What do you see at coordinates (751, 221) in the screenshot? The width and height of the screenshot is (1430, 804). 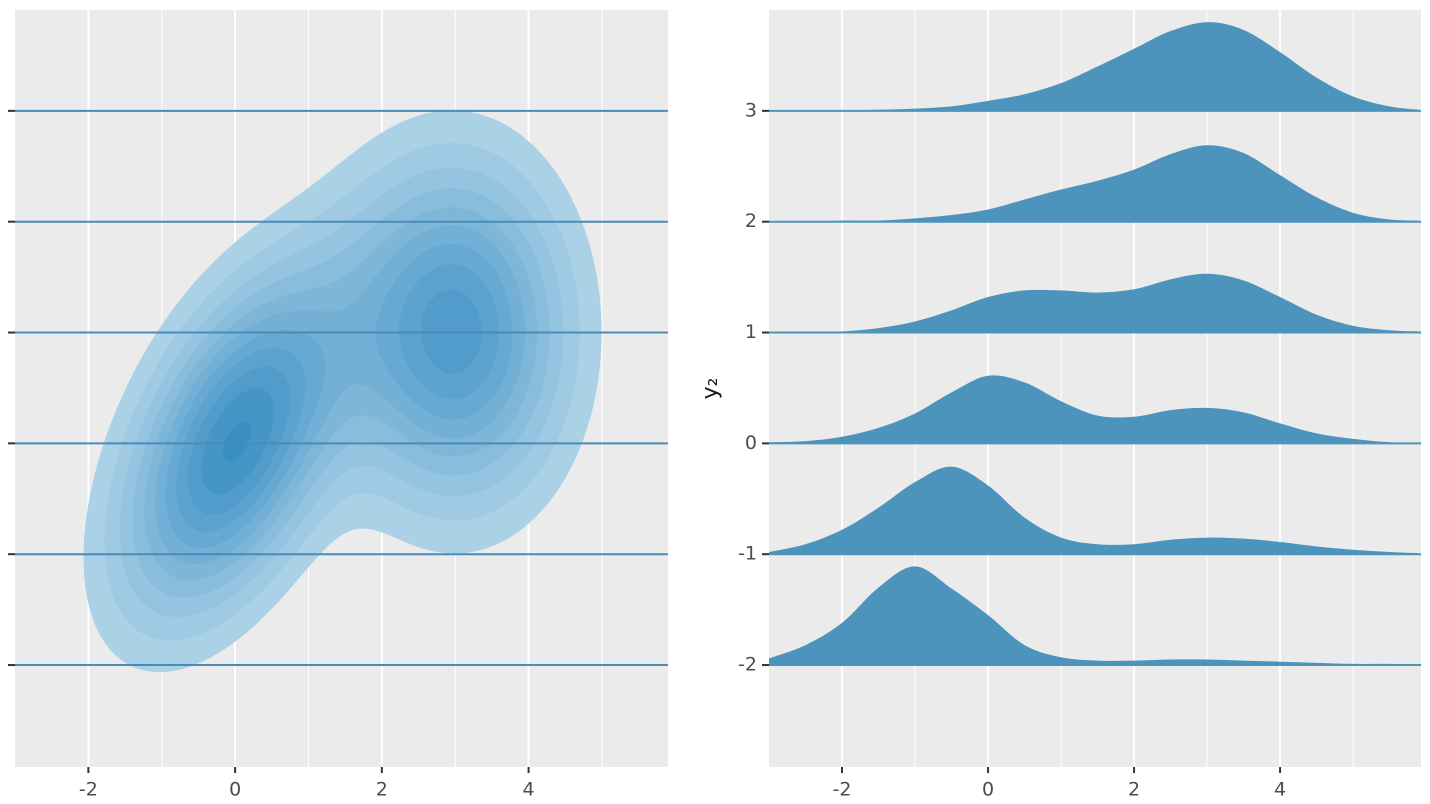 I see `y-tick-label: 2` at bounding box center [751, 221].